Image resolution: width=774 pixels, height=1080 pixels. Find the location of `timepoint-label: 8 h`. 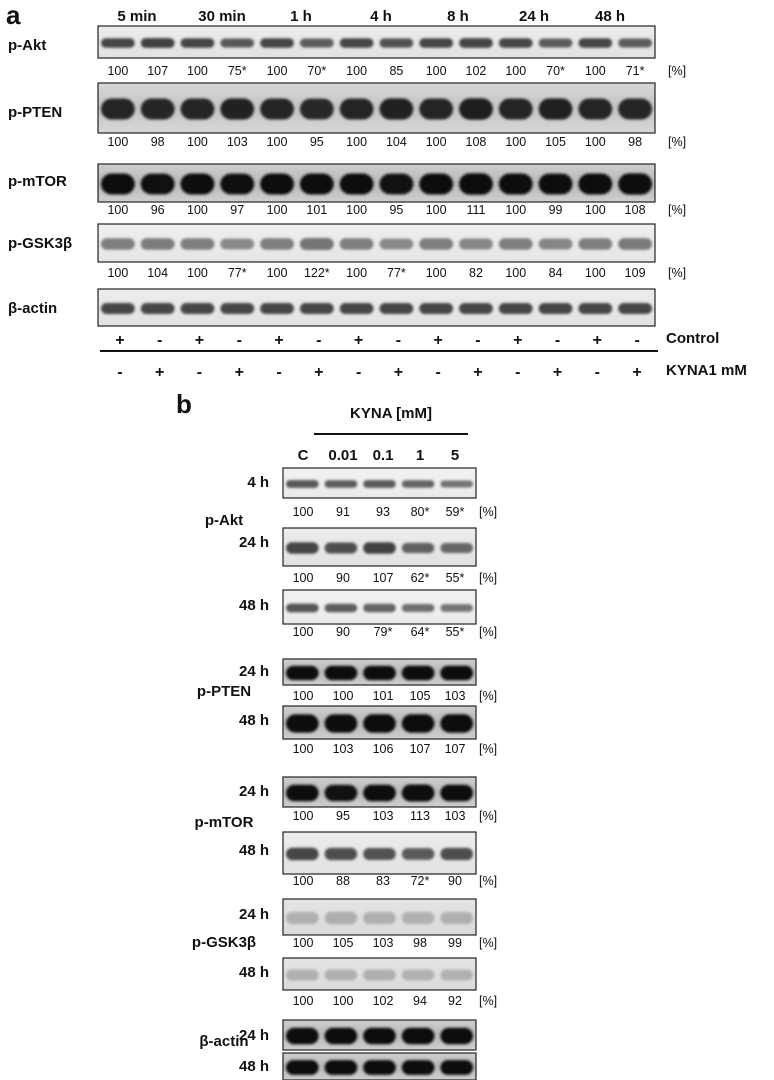

timepoint-label: 8 h is located at coordinates (458, 16).